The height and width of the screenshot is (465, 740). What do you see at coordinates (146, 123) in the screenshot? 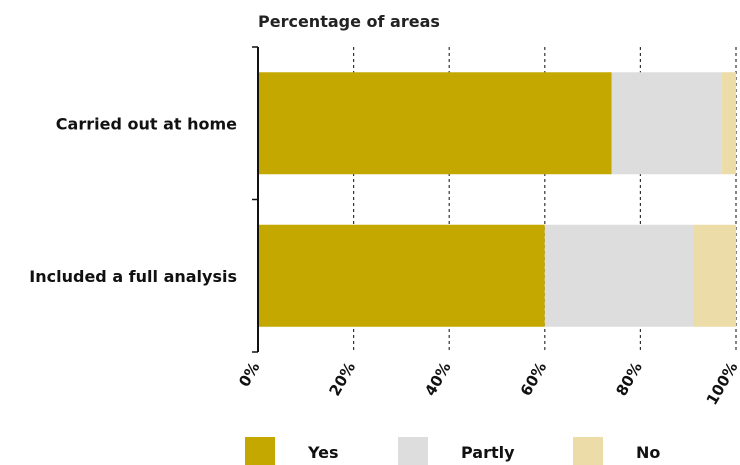
I see `category-label-1: Carried out at home` at bounding box center [146, 123].